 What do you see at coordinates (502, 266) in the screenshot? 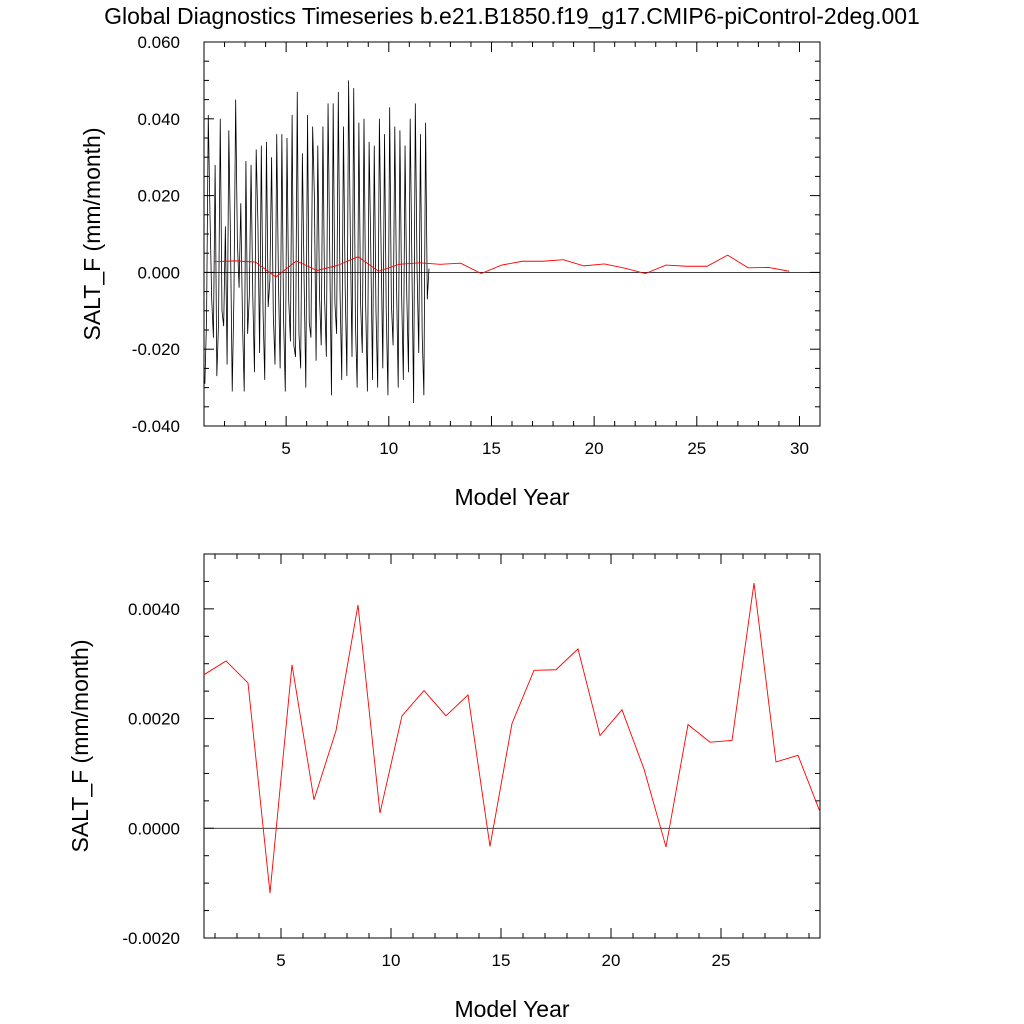
I see `annual-mean-series-line` at bounding box center [502, 266].